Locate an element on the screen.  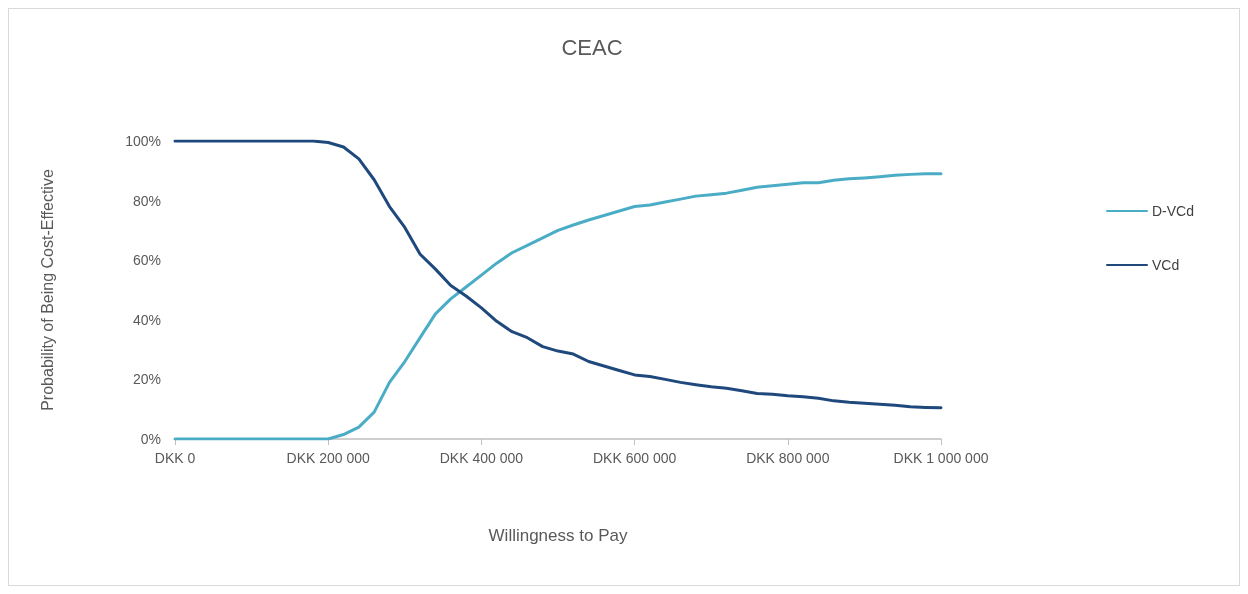
y-tick-label: 20% is located at coordinates (146, 379).